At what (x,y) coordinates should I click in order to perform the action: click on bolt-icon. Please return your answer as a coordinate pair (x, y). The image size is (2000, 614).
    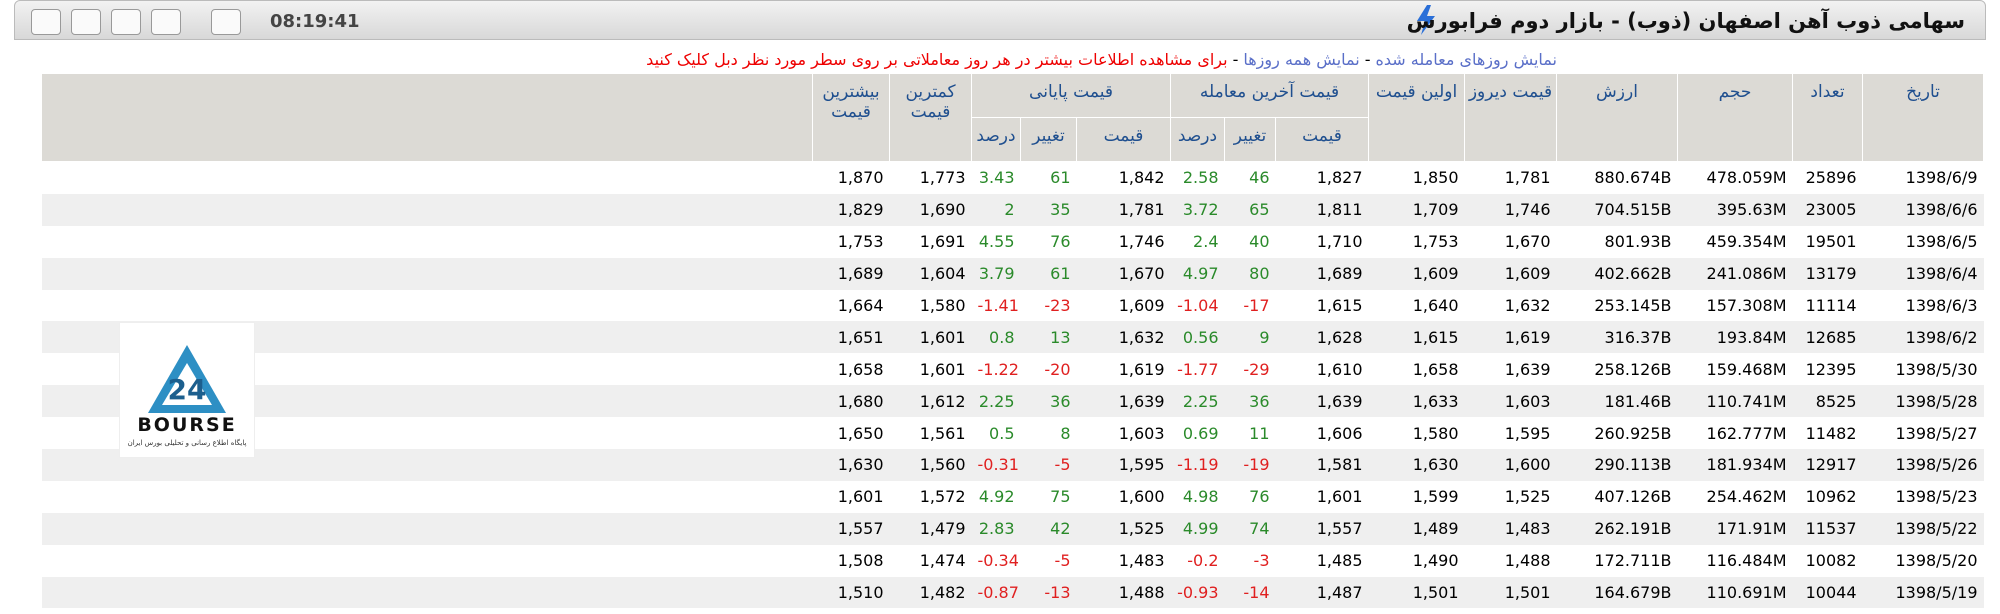
    Looking at the image, I should click on (1426, 20).